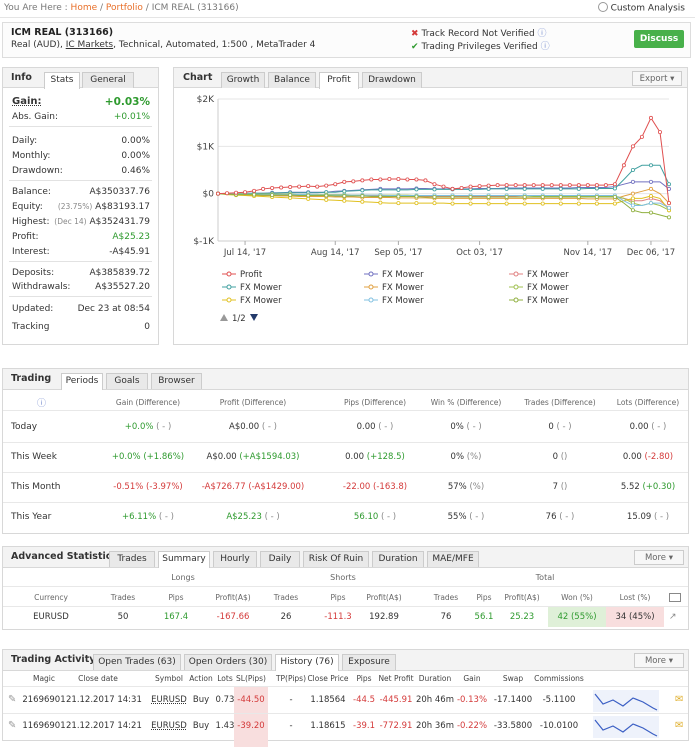 The width and height of the screenshot is (695, 747). What do you see at coordinates (366, 517) in the screenshot?
I see `period-pips-value: 56.10` at bounding box center [366, 517].